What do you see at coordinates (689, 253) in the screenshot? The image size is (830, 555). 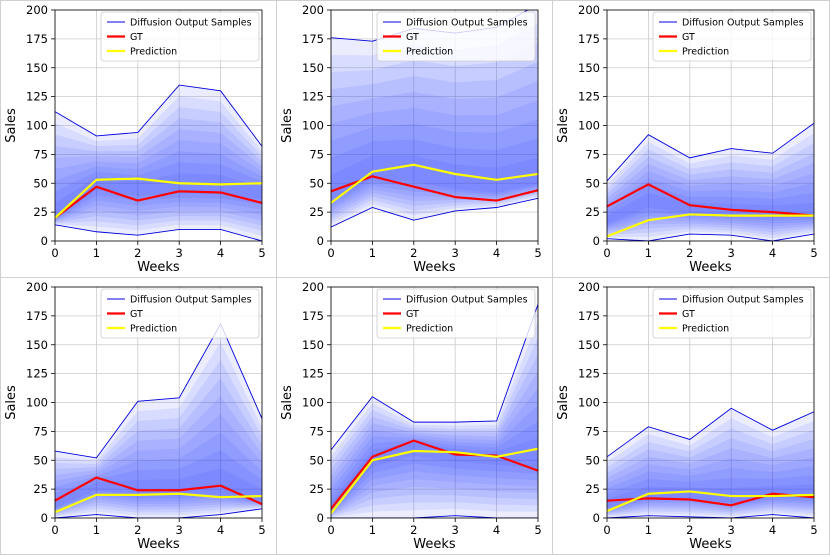 I see `x-tick-label: 2` at bounding box center [689, 253].